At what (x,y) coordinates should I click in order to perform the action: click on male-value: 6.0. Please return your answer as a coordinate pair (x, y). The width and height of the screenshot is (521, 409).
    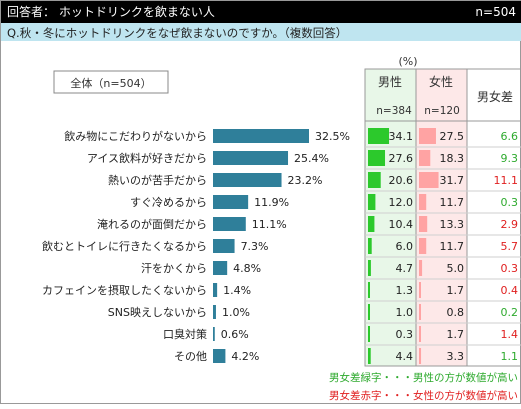
    Looking at the image, I should click on (405, 246).